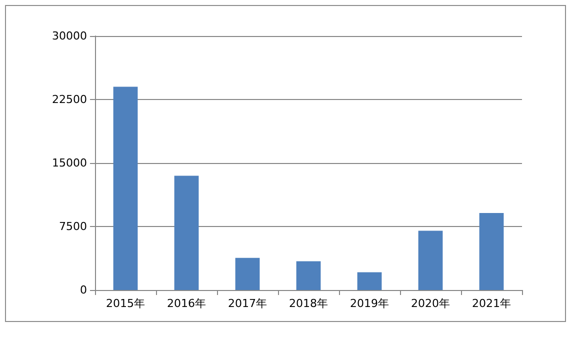  What do you see at coordinates (73, 226) in the screenshot?
I see `y-tick-label: 7500` at bounding box center [73, 226].